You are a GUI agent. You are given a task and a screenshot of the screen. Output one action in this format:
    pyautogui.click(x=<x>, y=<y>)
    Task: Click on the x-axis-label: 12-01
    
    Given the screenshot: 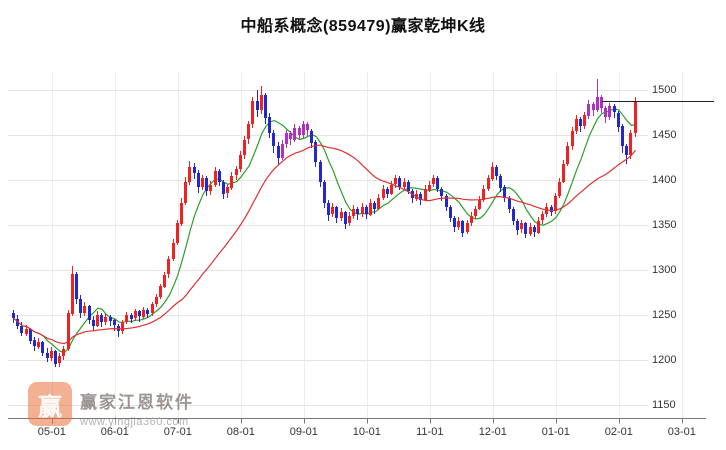 What is the action you would take?
    pyautogui.click(x=492, y=432)
    